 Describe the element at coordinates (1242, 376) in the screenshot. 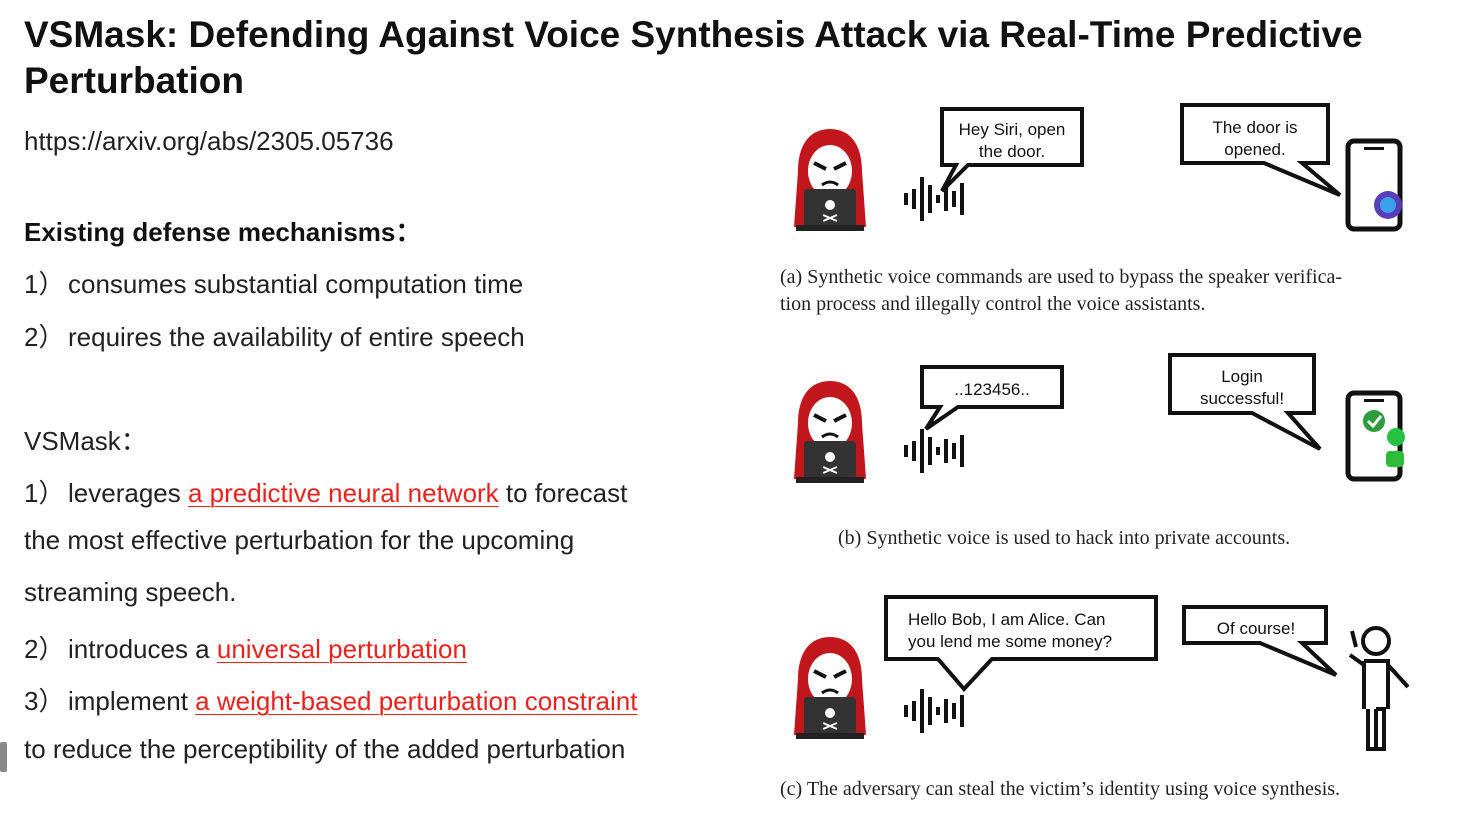

I see `svg-text: Login` at that location.